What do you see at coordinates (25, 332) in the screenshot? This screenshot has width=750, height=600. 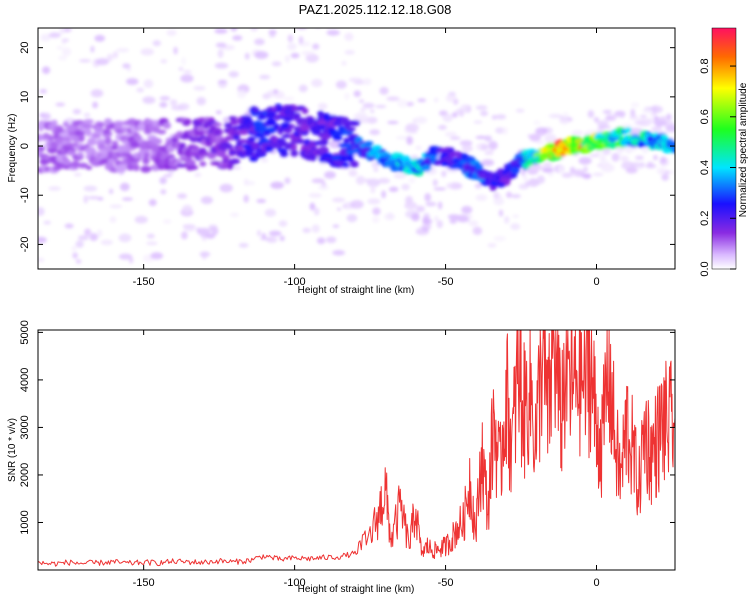 I see `snr-ytick-label: 5000` at bounding box center [25, 332].